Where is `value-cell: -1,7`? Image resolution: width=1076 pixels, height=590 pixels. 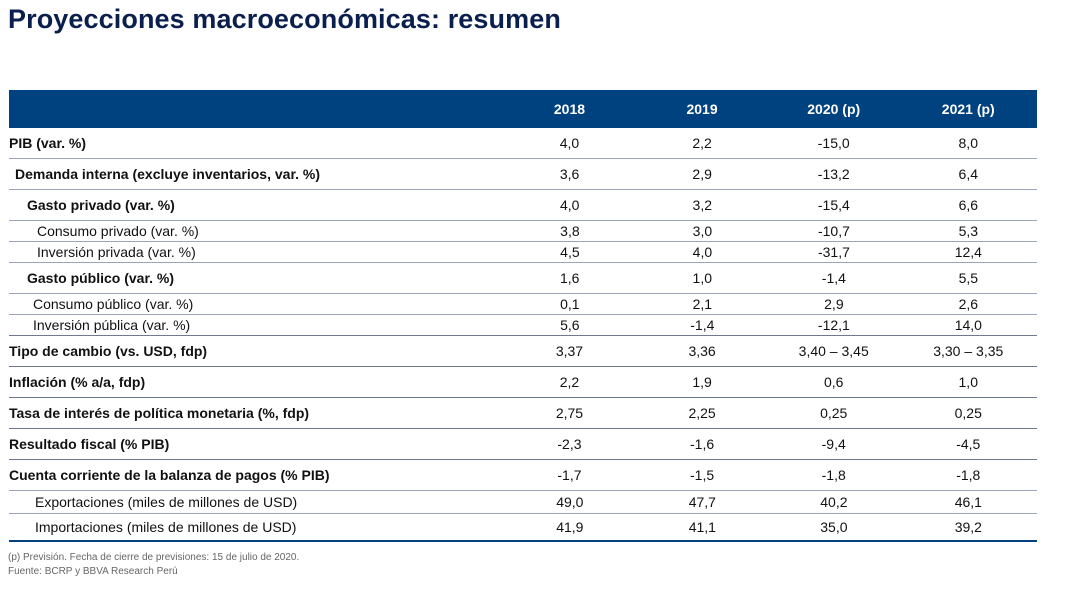
value-cell: -1,7 is located at coordinates (569, 475).